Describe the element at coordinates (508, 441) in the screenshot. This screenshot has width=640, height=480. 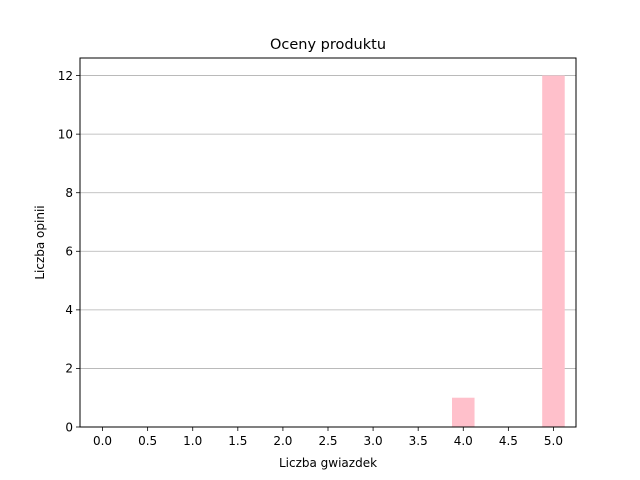
I see `x-tick-label: 4.5` at that location.